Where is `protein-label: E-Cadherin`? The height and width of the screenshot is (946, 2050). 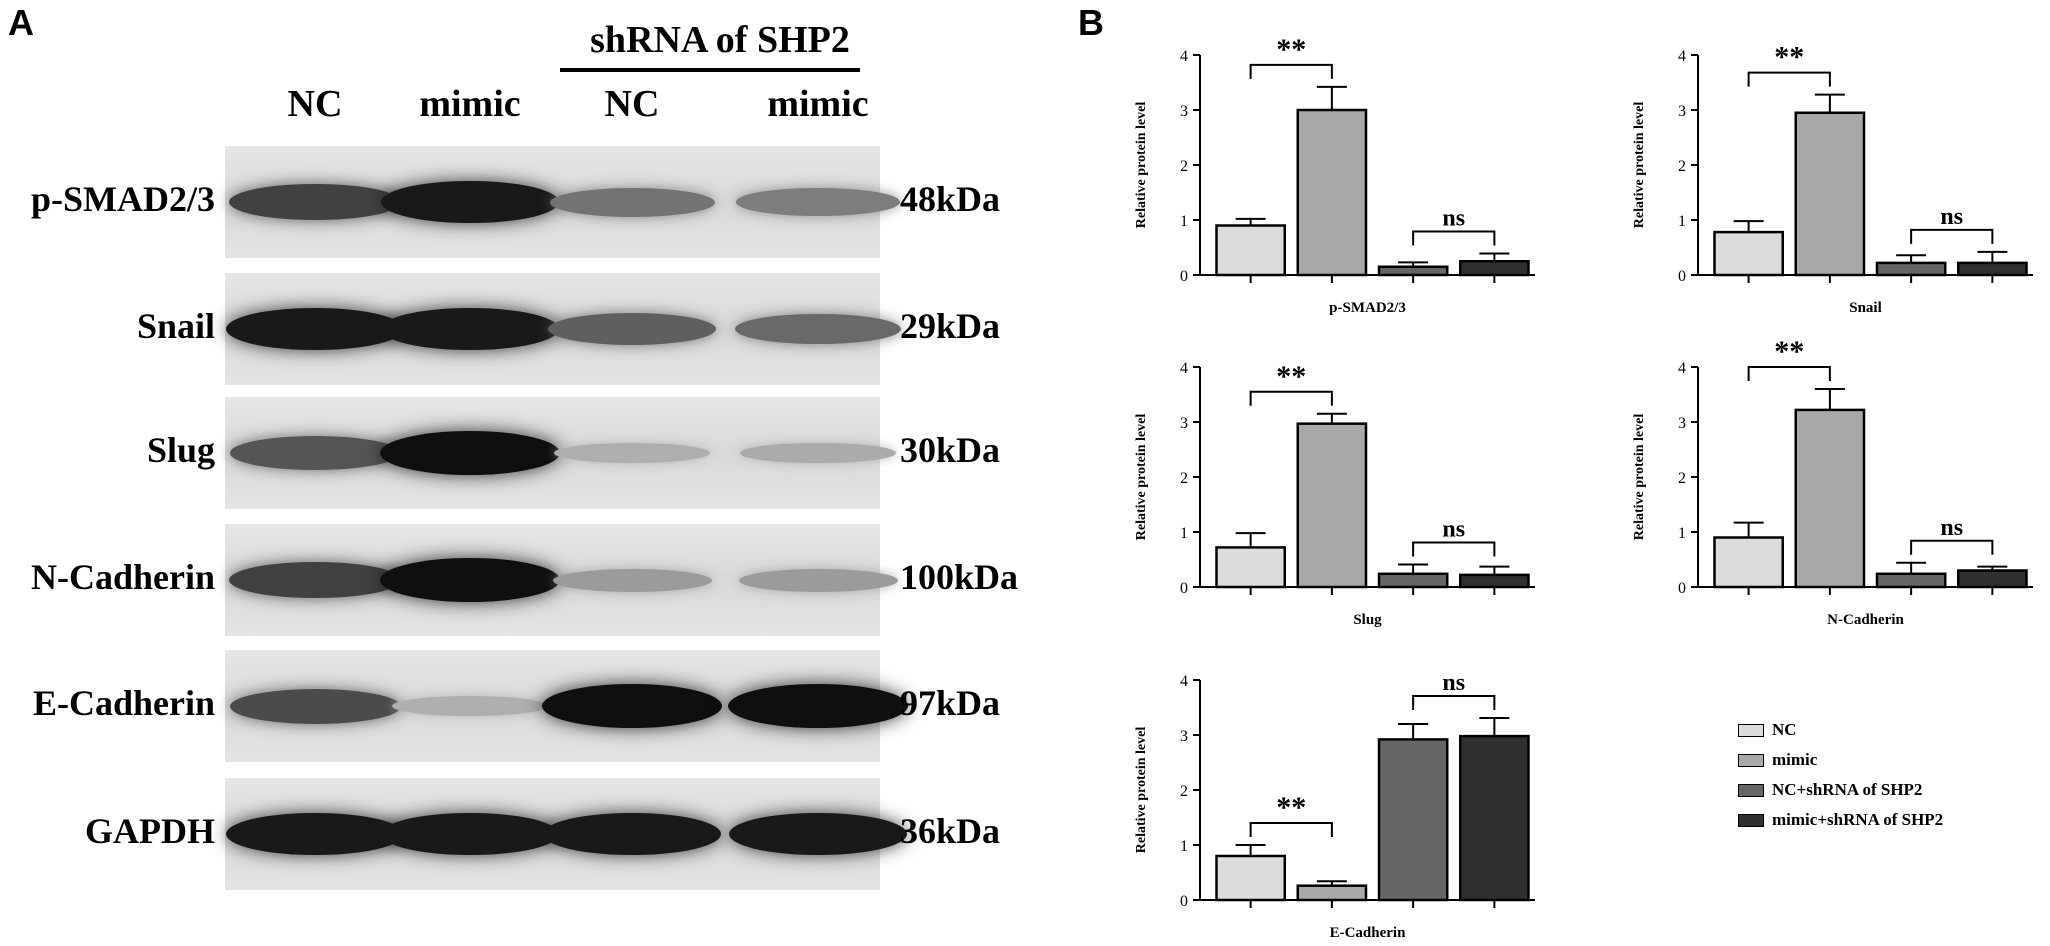
protein-label: E-Cadherin is located at coordinates (123, 703).